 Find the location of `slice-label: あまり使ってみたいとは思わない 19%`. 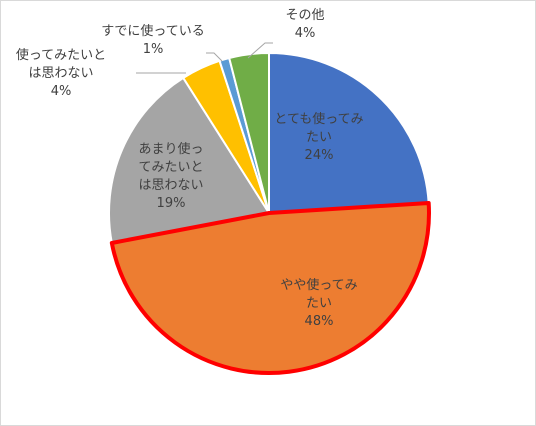

slice-label: あまり使ってみたいとは思わない 19% is located at coordinates (170, 176).